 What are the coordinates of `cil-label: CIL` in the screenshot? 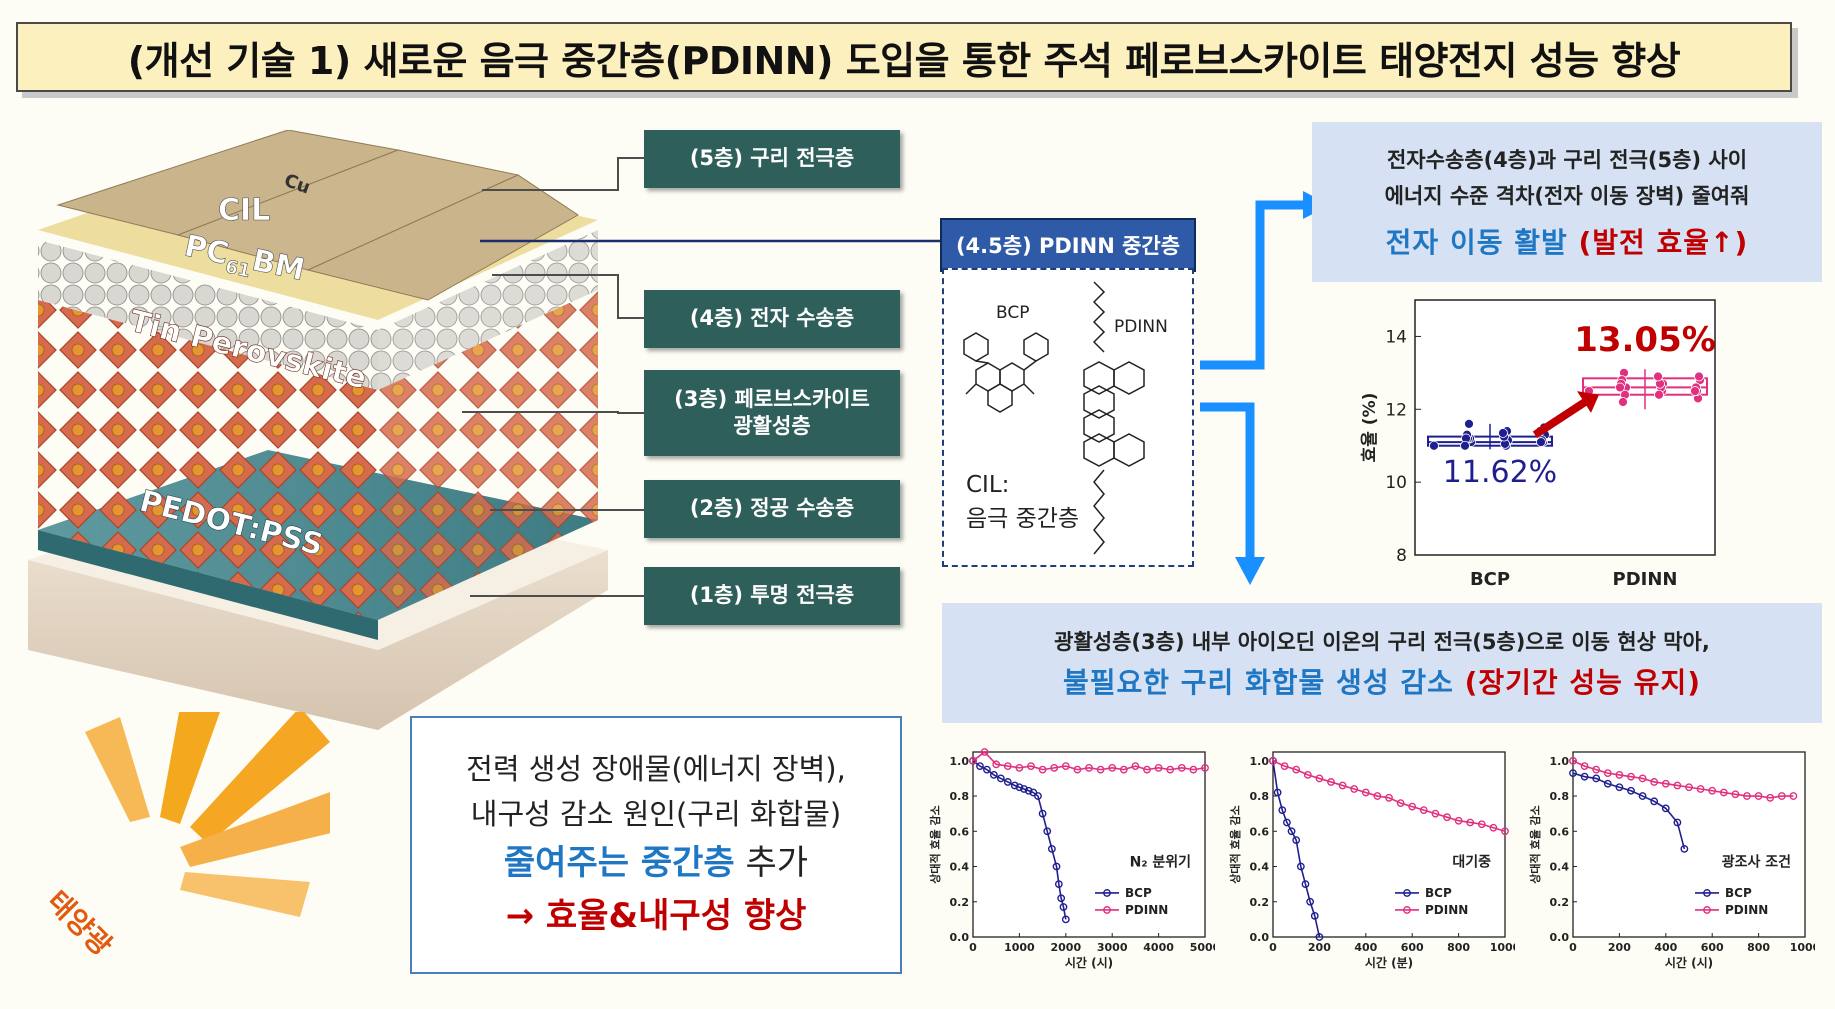 It's located at (244, 210).